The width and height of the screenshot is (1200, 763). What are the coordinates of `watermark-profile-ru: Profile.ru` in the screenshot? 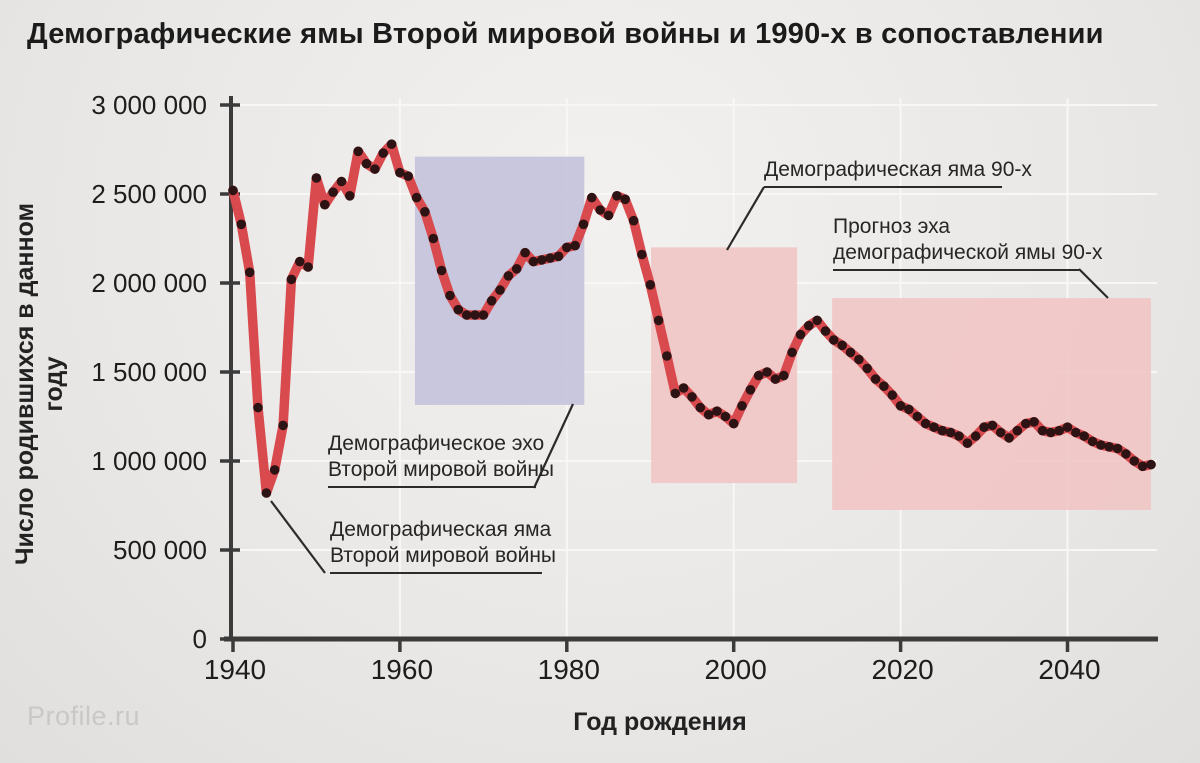 It's located at (84, 716).